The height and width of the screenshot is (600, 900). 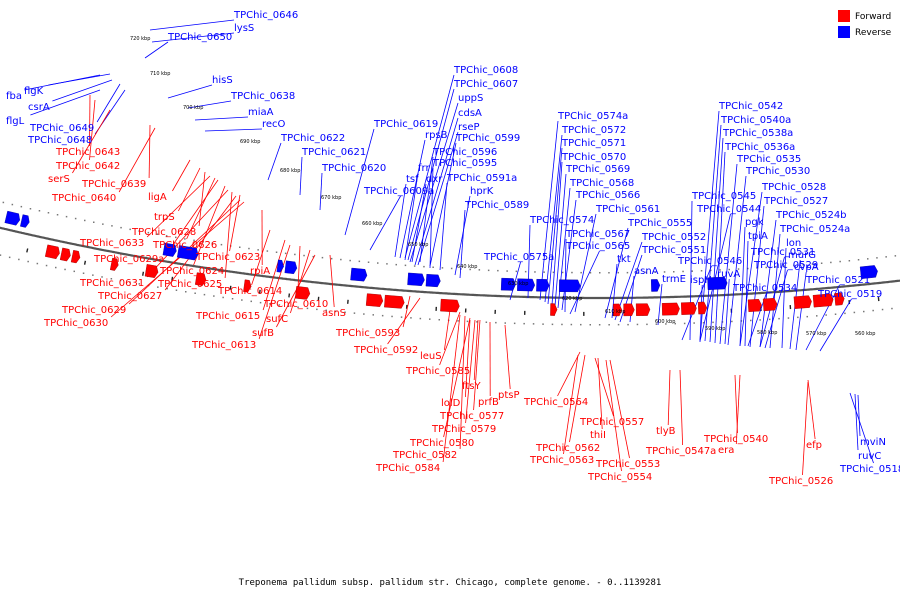 What do you see at coordinates (434, 179) in the screenshot?
I see `reverse-gene-label: dxr` at bounding box center [434, 179].